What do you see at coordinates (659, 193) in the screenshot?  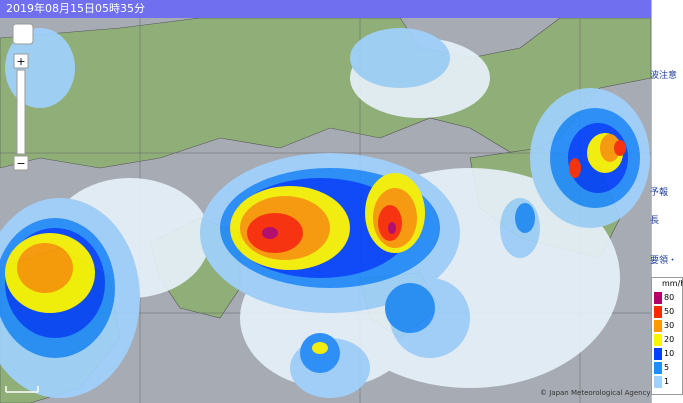 I see `sidebar-link: 予報` at bounding box center [659, 193].